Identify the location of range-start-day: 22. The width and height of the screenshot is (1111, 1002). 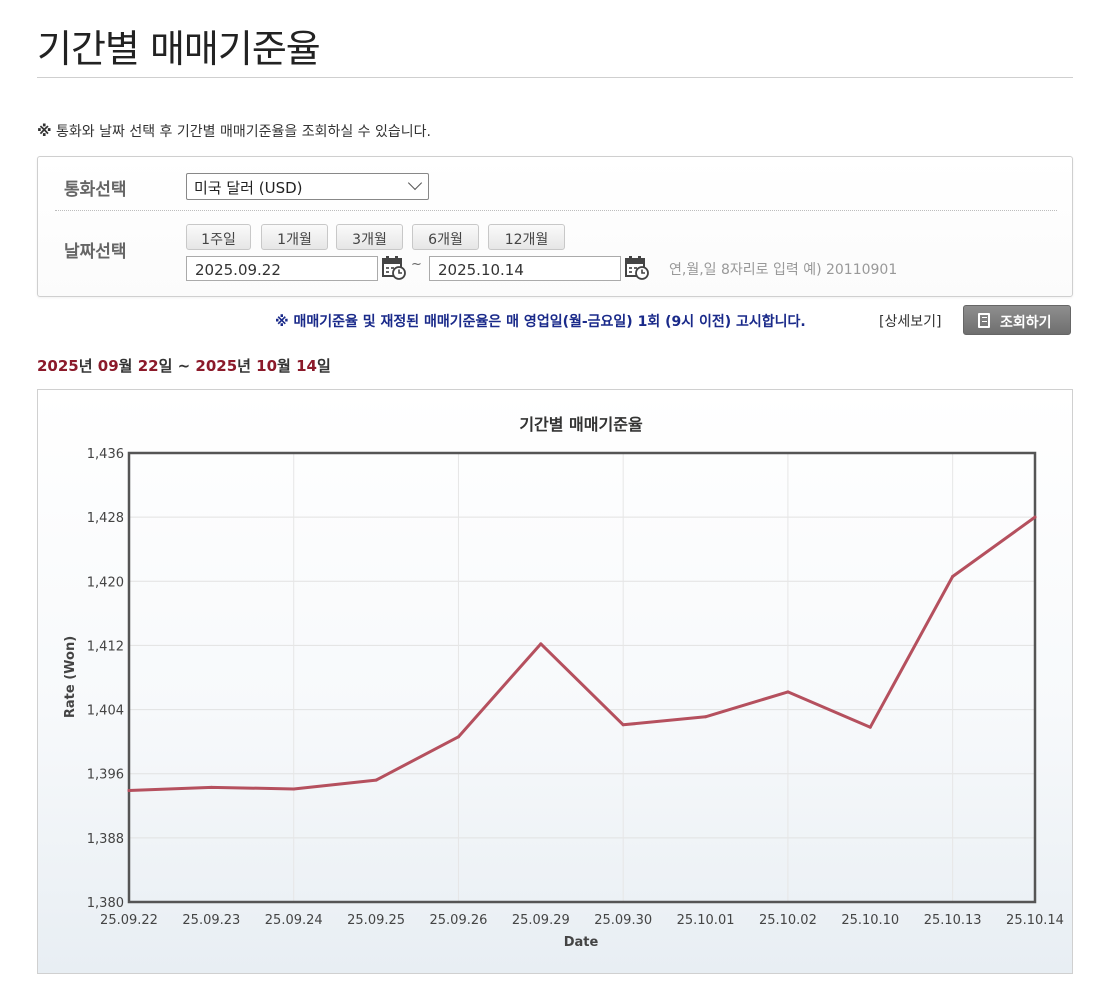
(148, 366).